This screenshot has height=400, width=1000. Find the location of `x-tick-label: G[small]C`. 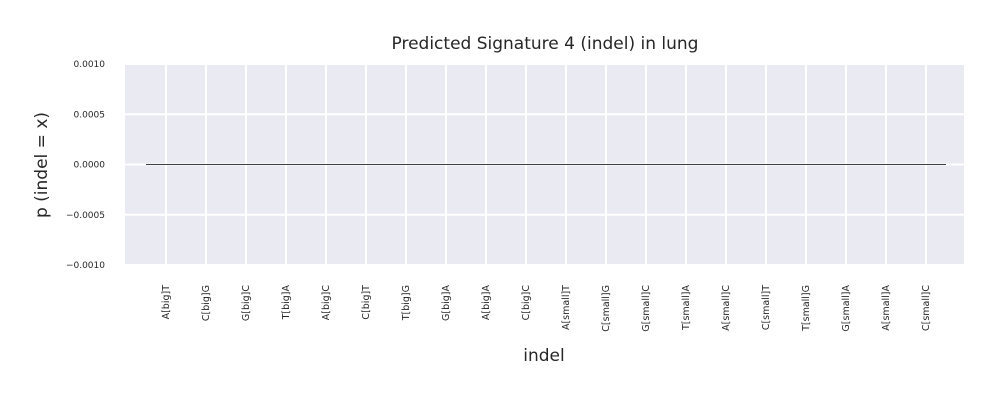

x-tick-label: G[small]C is located at coordinates (646, 308).